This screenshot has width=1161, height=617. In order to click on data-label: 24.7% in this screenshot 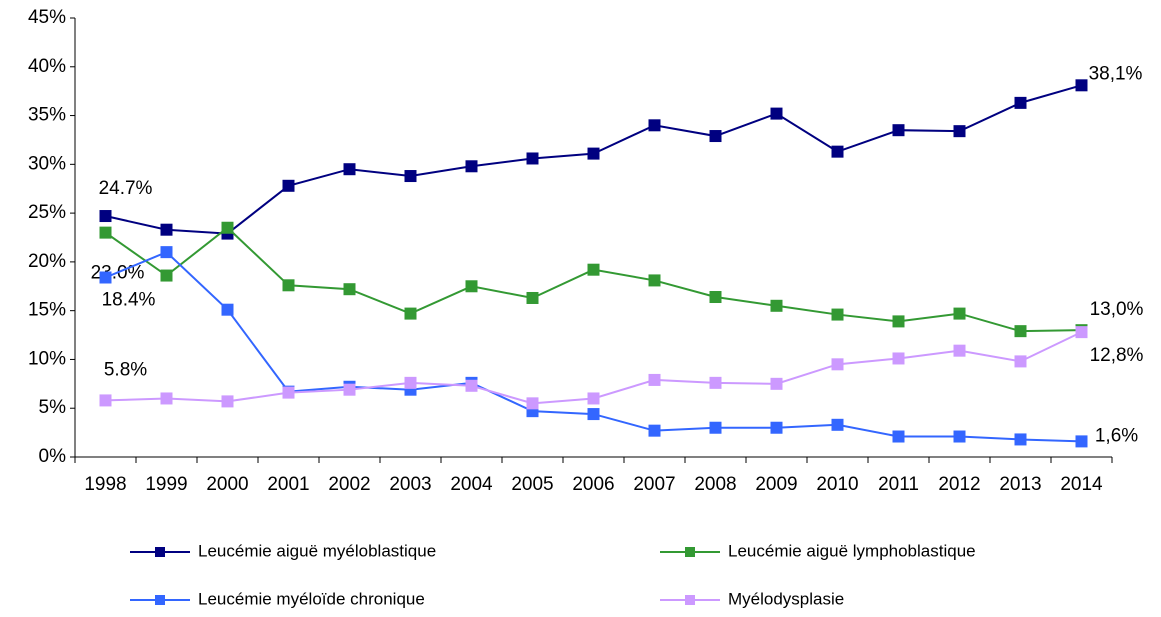, I will do `click(126, 188)`.